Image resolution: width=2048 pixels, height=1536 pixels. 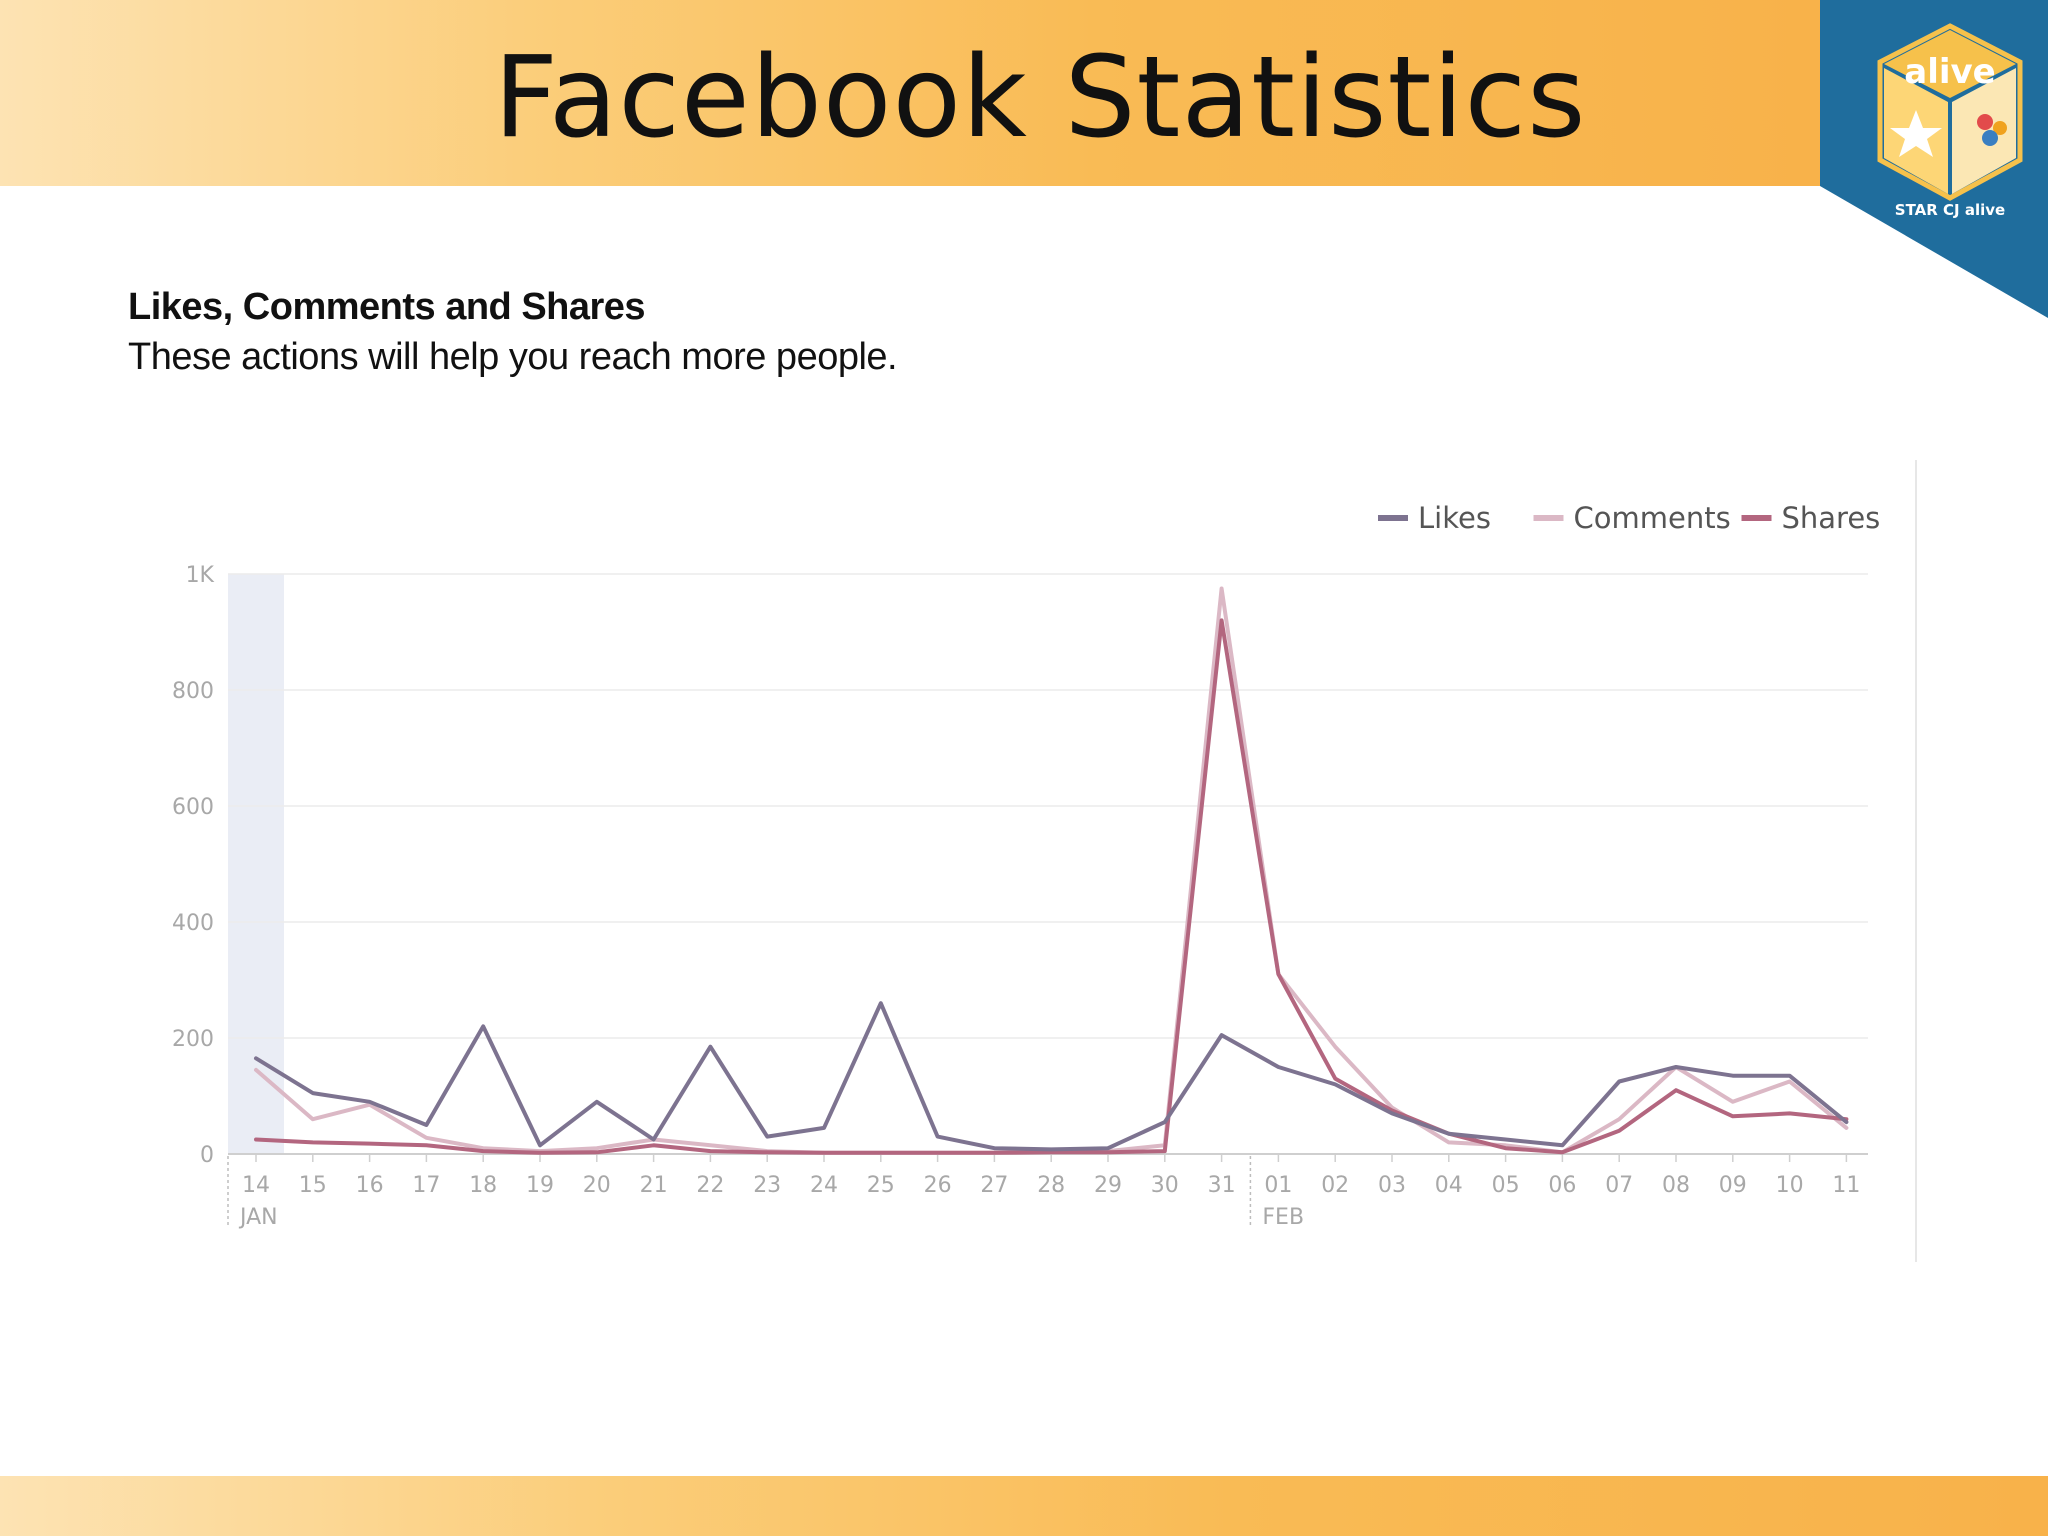 I want to click on y-tick-label: 200, so click(x=193, y=1039).